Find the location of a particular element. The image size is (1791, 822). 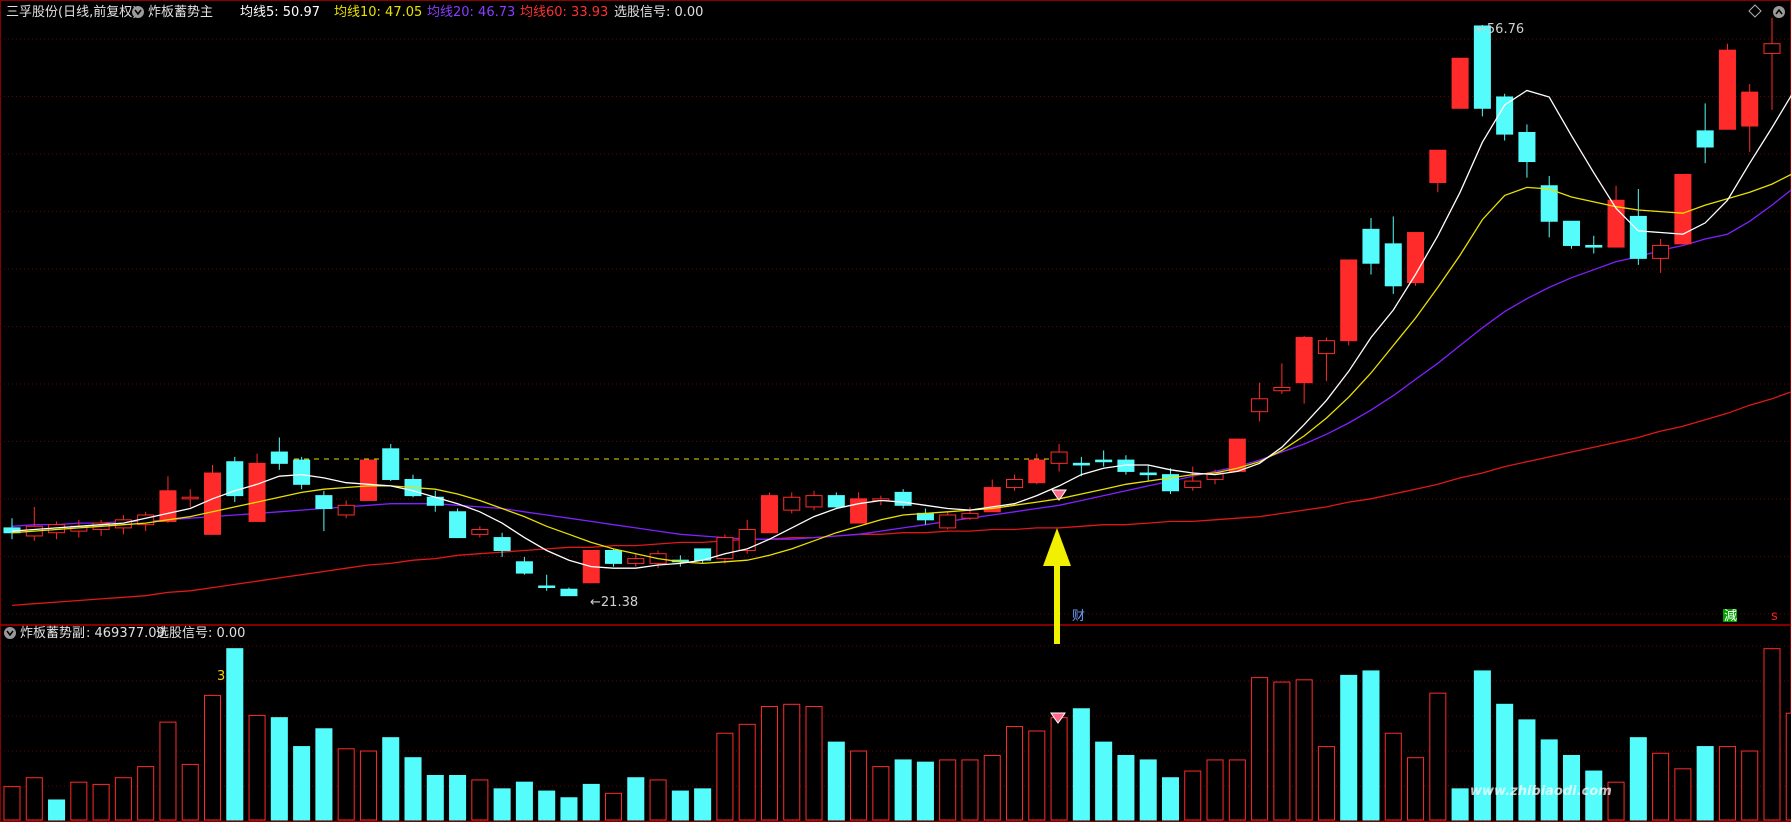

marker-jian: 減 is located at coordinates (1730, 616).